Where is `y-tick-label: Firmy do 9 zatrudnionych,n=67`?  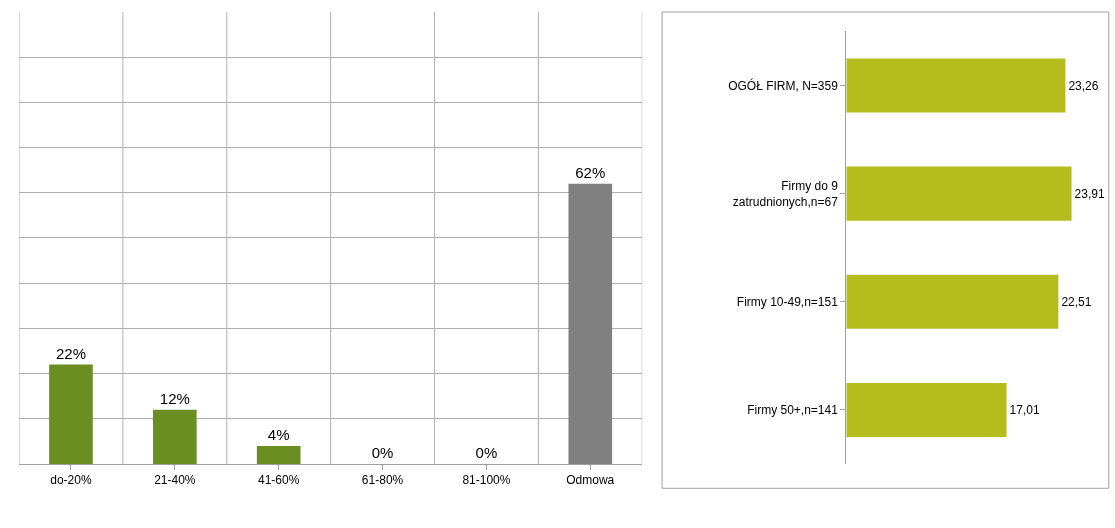 y-tick-label: Firmy do 9 zatrudnionych,n=67 is located at coordinates (785, 194).